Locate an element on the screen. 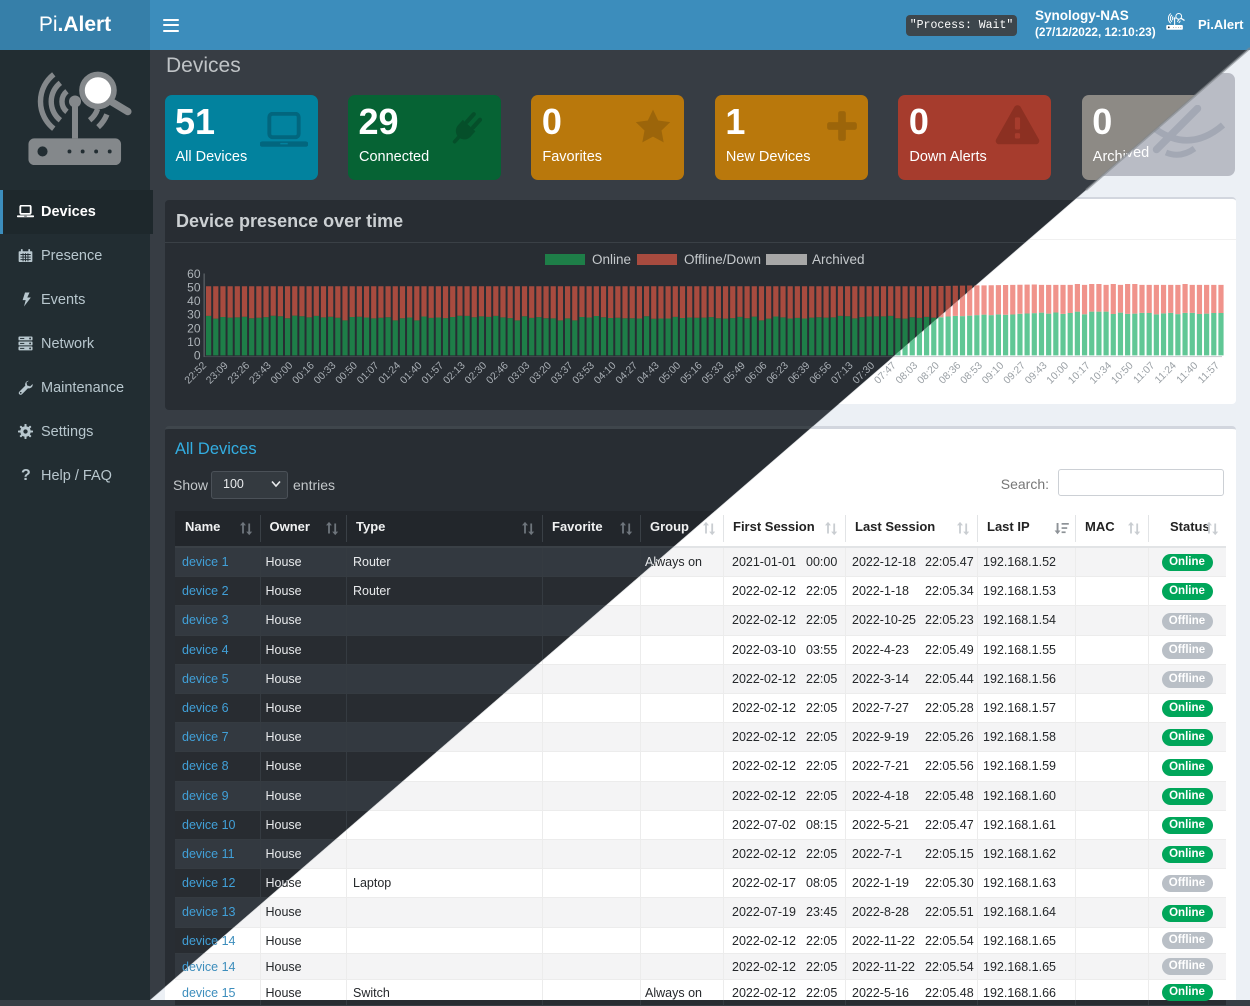  svg-text: 04:27 is located at coordinates (627, 373).